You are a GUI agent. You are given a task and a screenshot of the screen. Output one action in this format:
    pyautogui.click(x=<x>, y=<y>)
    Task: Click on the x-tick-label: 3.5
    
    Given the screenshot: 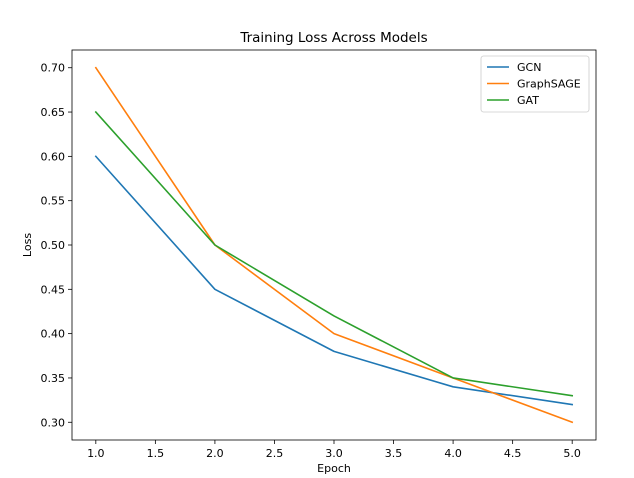 What is the action you would take?
    pyautogui.click(x=394, y=453)
    